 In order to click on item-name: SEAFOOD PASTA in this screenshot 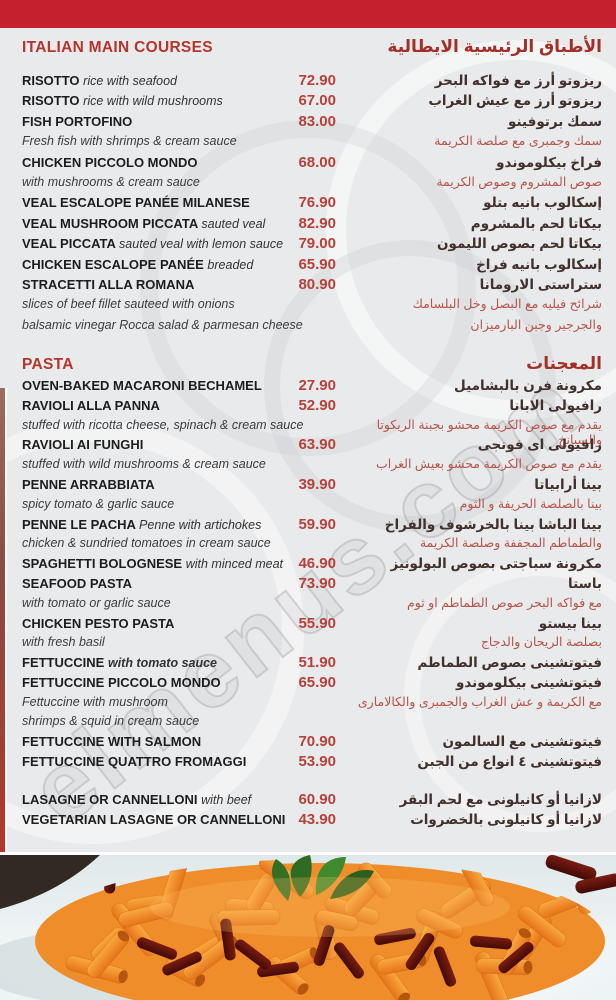, I will do `click(77, 584)`.